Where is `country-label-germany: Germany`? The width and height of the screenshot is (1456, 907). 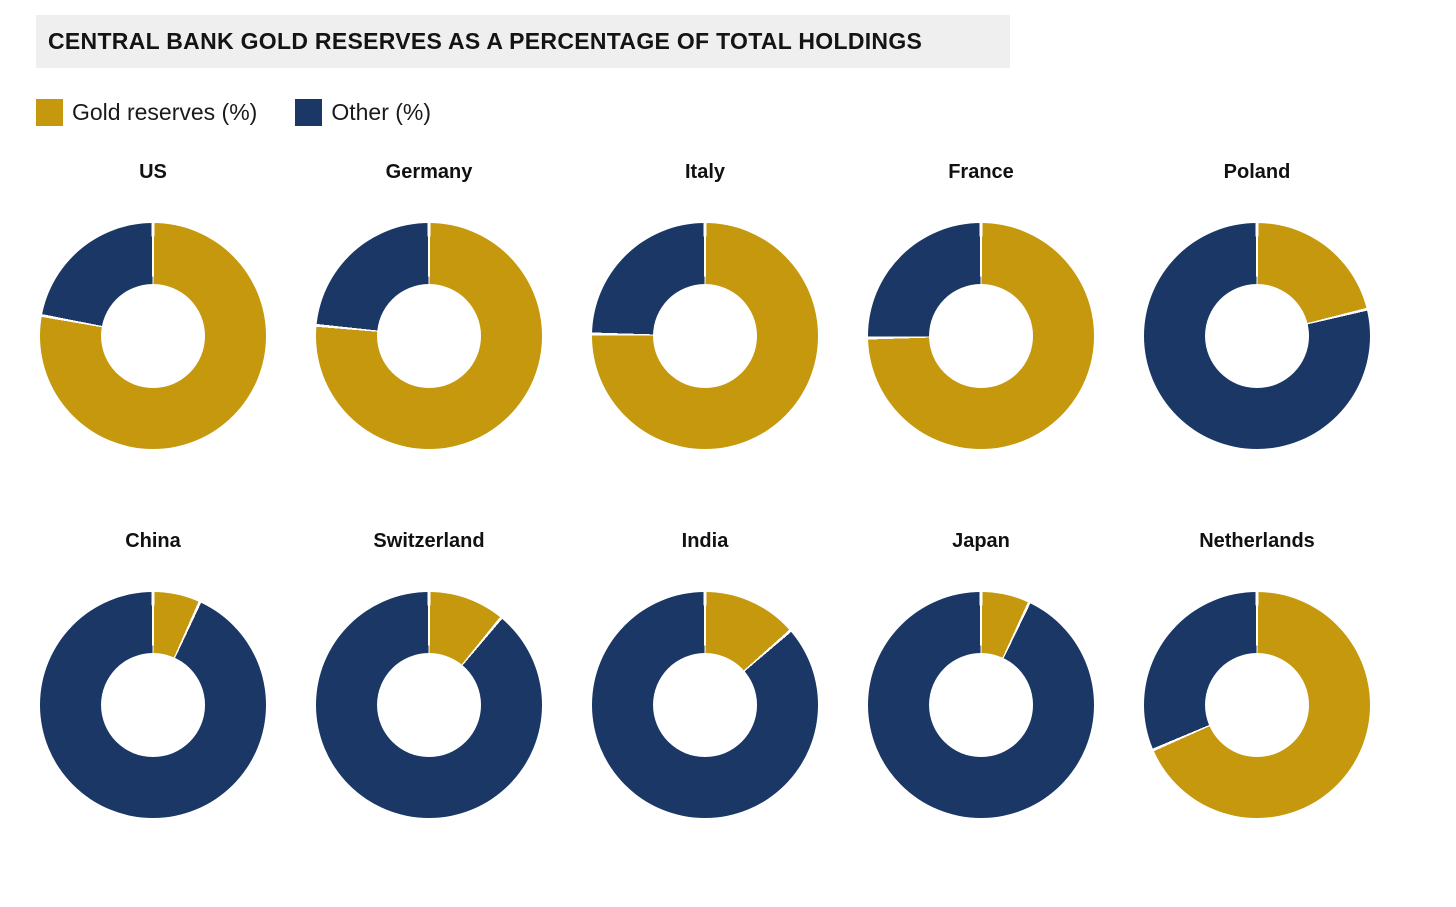 country-label-germany: Germany is located at coordinates (429, 172).